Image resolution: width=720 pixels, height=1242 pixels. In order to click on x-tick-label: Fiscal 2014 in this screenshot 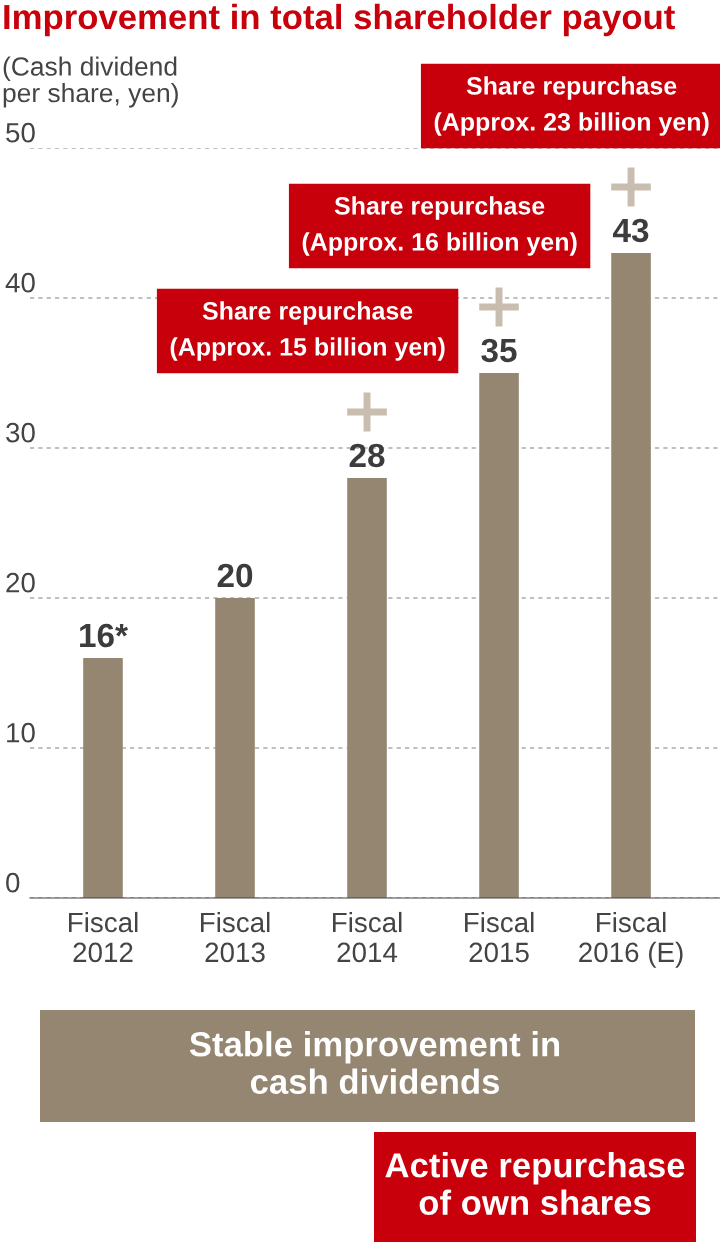, I will do `click(367, 937)`.